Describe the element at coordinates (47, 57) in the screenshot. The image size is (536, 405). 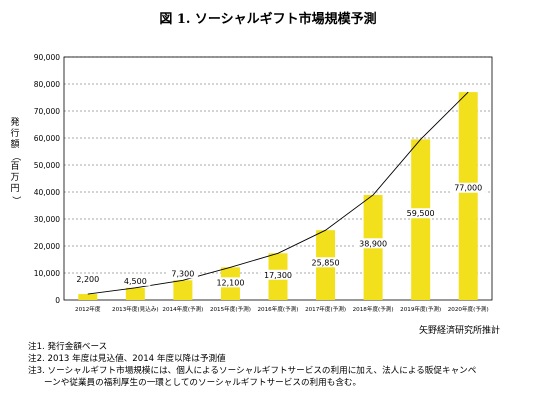
I see `y-tick-label: 90,000` at that location.